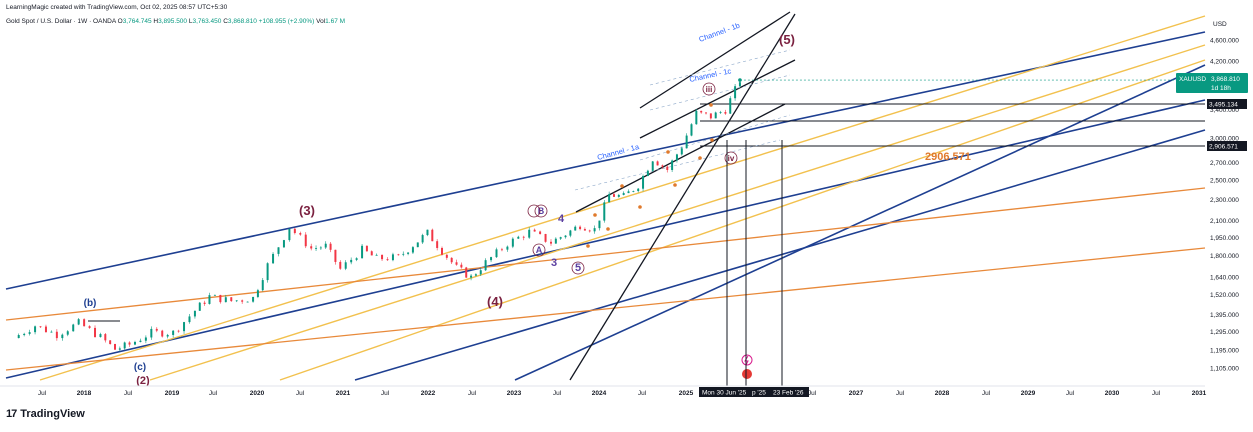 The width and height of the screenshot is (1253, 432). What do you see at coordinates (1212, 83) in the screenshot?
I see `price-badge` at bounding box center [1212, 83].